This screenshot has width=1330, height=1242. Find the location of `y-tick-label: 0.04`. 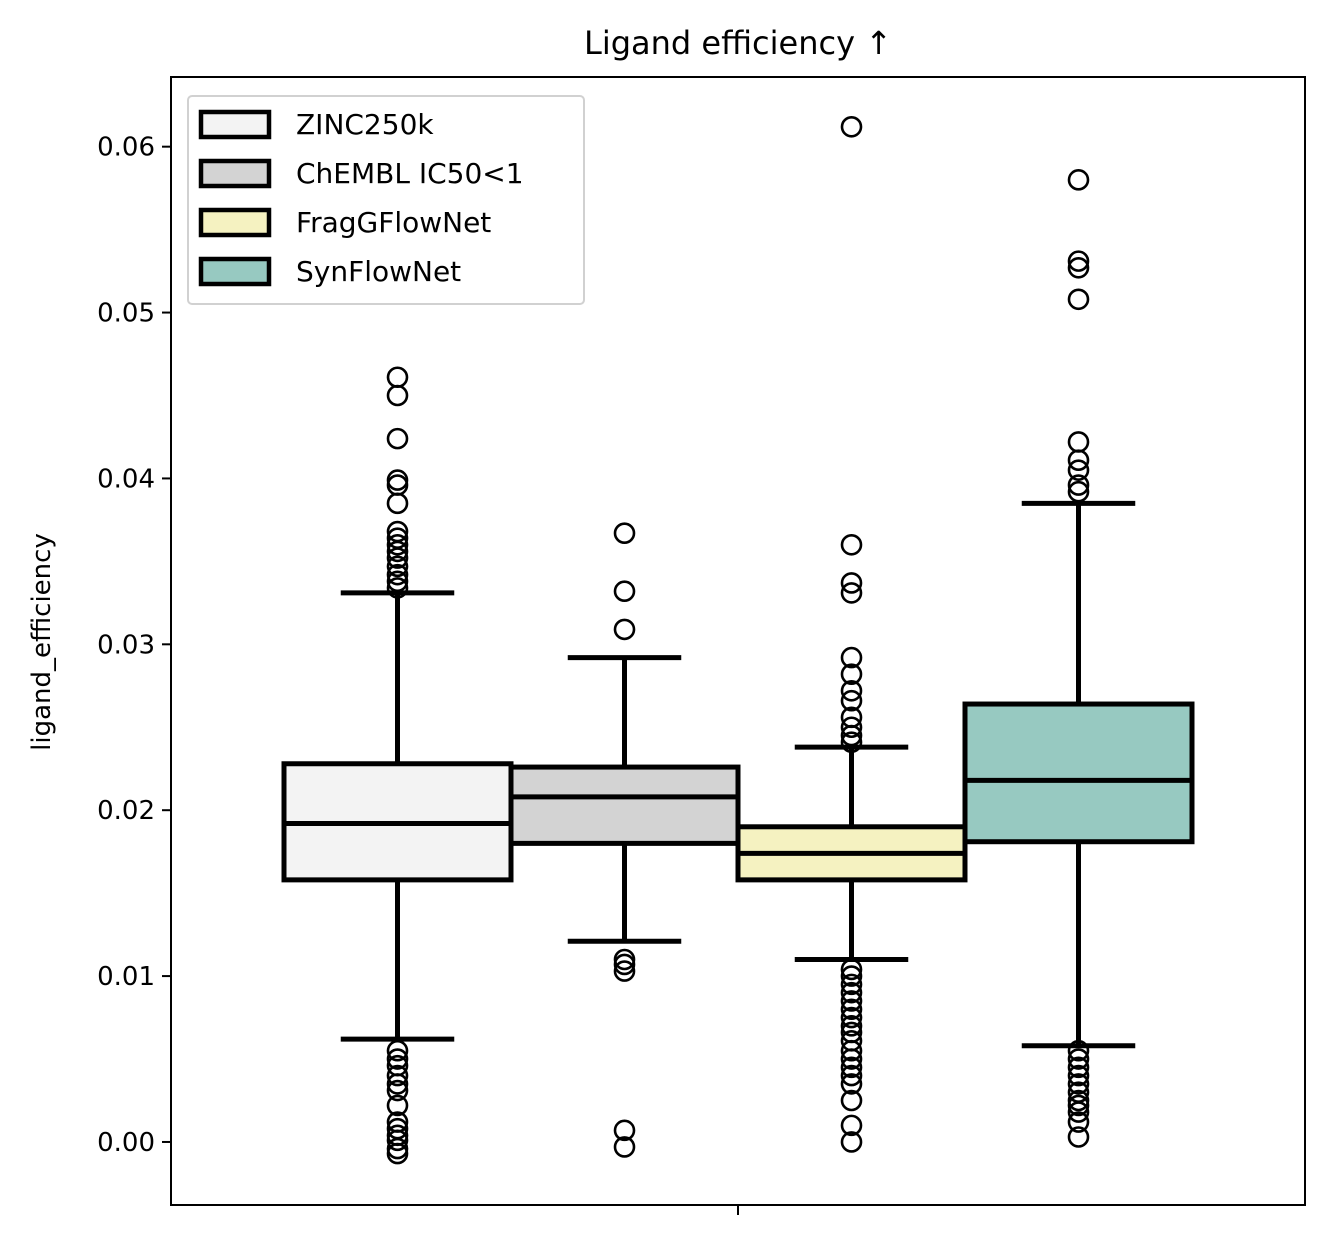

y-tick-label: 0.04 is located at coordinates (126, 479).